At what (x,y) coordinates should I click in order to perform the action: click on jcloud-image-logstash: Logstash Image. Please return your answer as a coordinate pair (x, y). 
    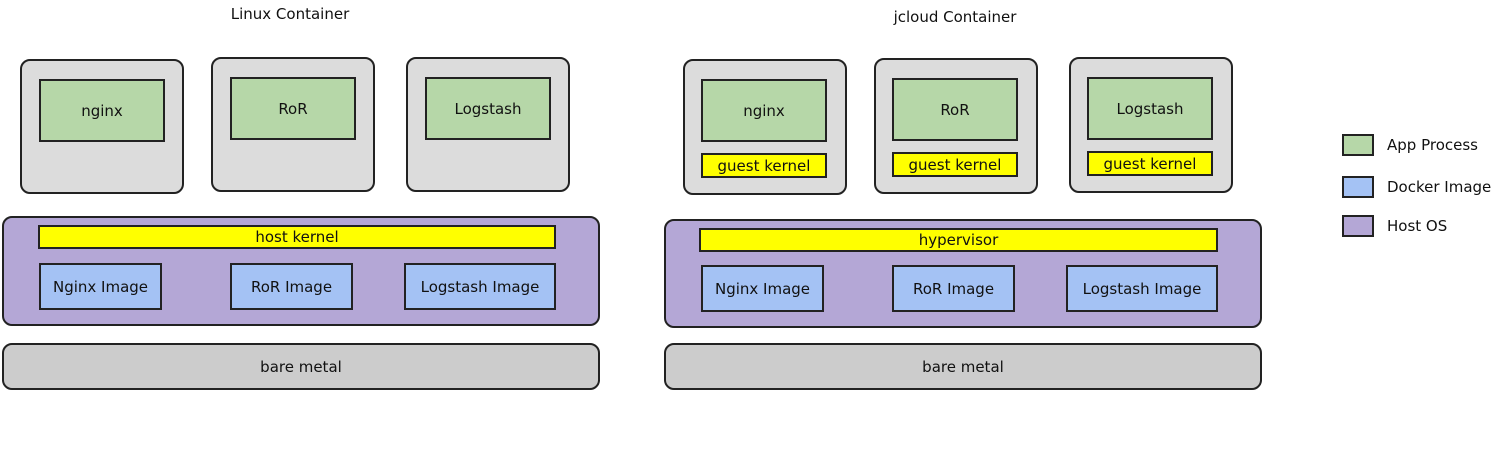
    Looking at the image, I should click on (1142, 288).